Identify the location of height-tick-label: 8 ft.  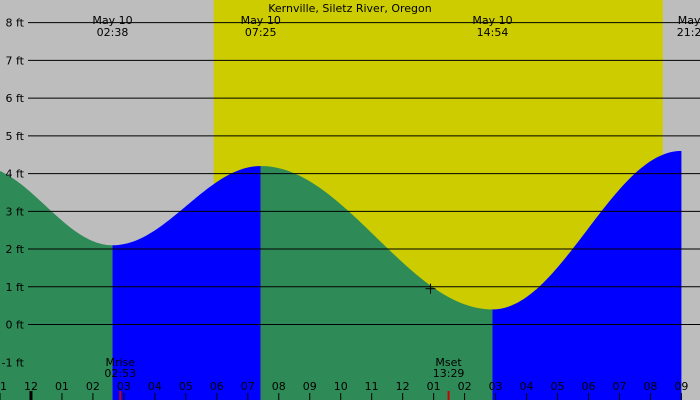
(15, 23).